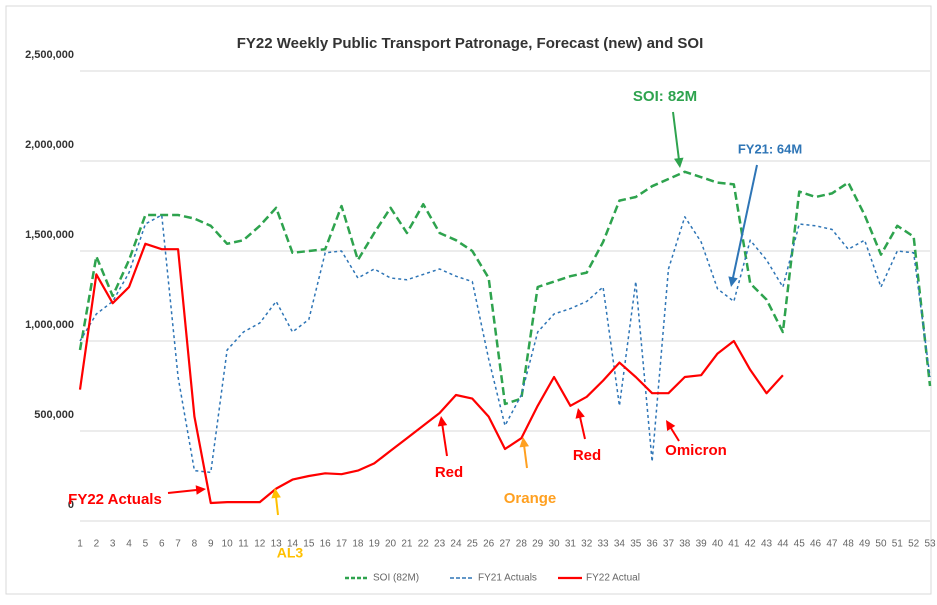 Image resolution: width=937 pixels, height=605 pixels. Describe the element at coordinates (290, 553) in the screenshot. I see `annotation: AL3` at that location.